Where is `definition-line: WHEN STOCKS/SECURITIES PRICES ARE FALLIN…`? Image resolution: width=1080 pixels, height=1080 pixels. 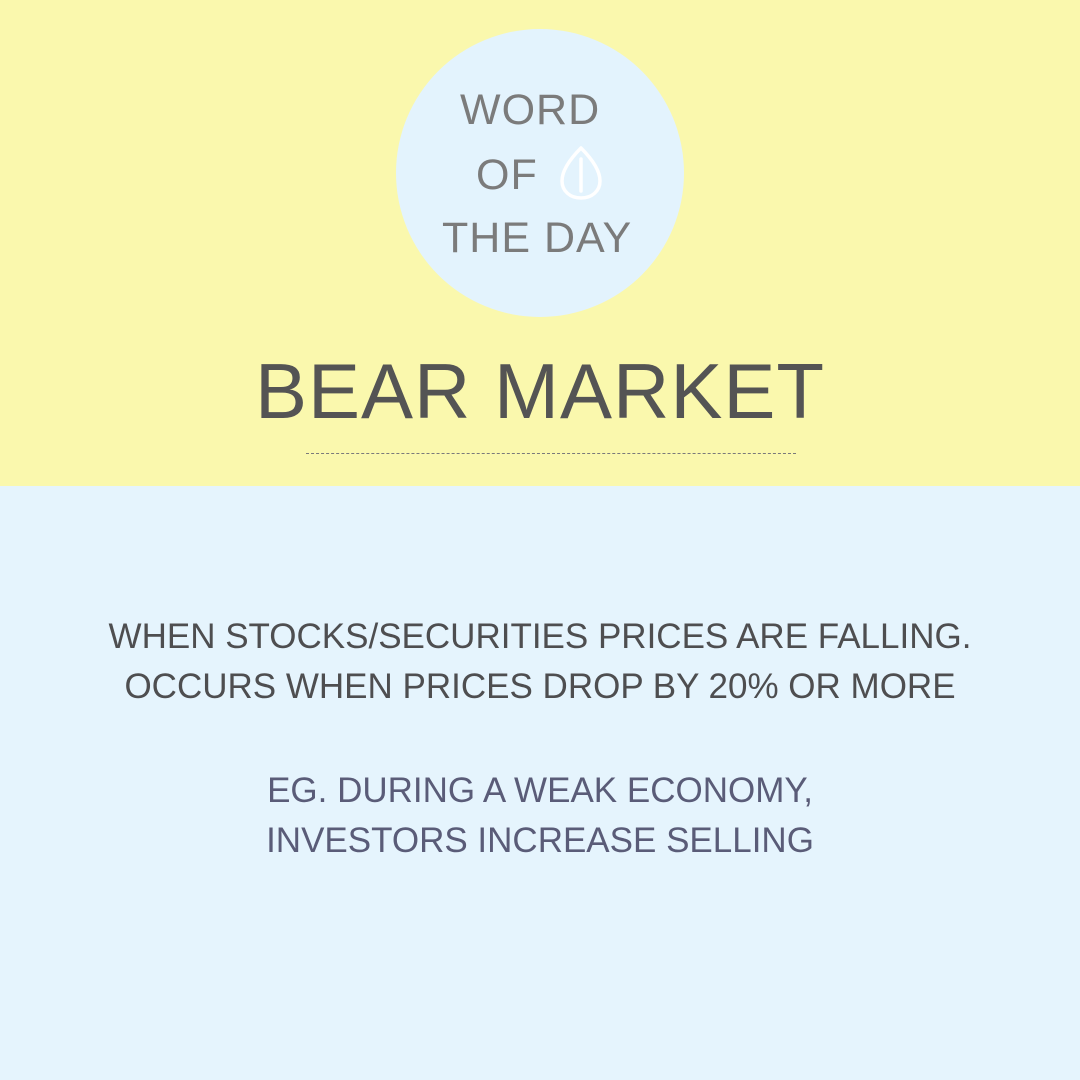
definition-line: WHEN STOCKS/SECURITIES PRICES ARE FALLIN… is located at coordinates (540, 636).